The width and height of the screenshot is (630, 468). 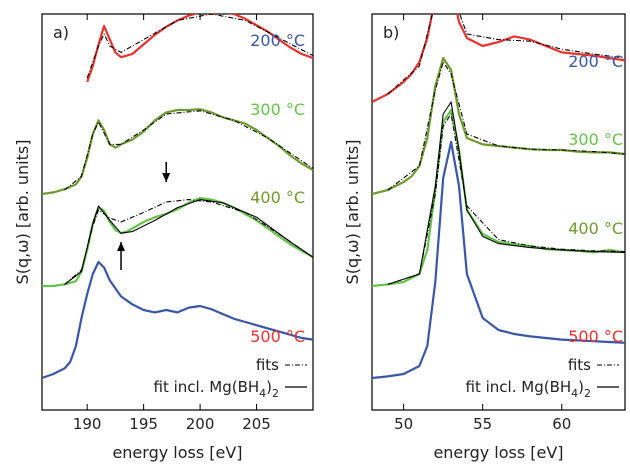 I want to click on panel-label: a), so click(x=61, y=32).